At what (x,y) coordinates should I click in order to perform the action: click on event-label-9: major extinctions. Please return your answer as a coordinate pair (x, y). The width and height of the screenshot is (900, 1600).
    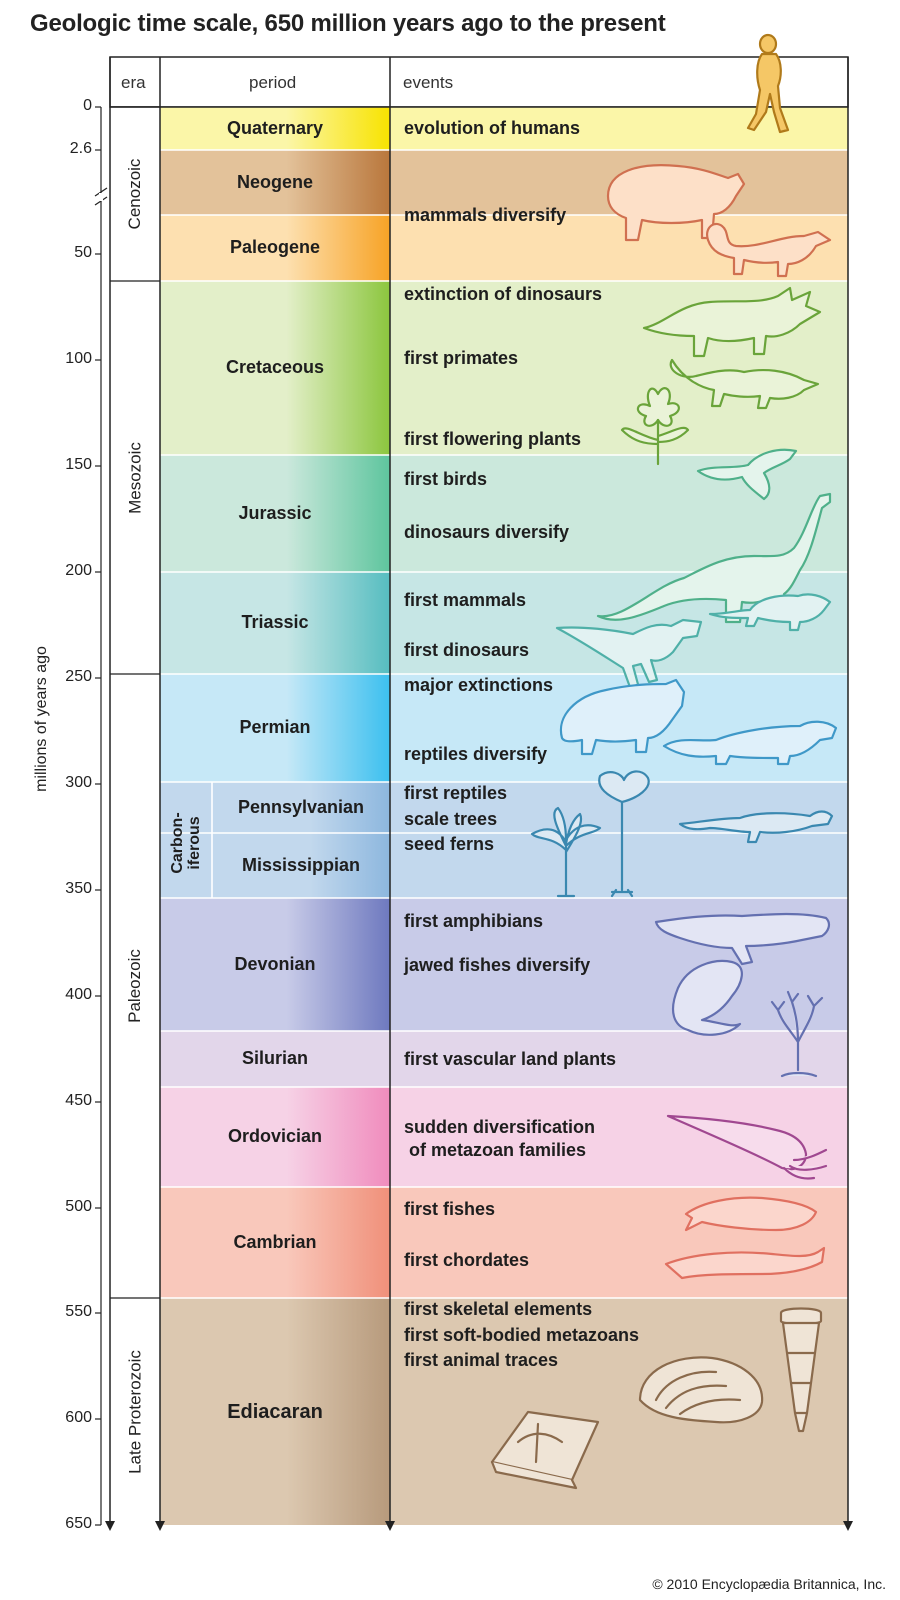
    Looking at the image, I should click on (479, 685).